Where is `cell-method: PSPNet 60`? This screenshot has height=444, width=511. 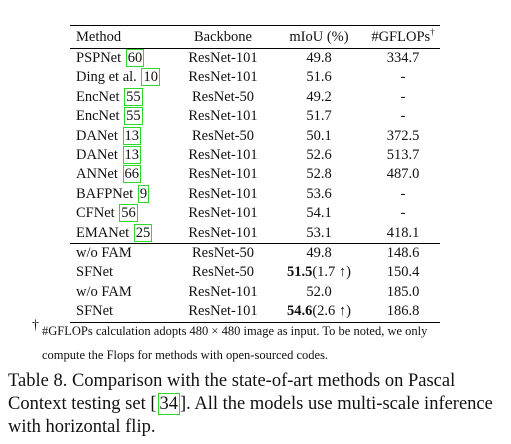
cell-method: PSPNet 60 is located at coordinates (122, 59).